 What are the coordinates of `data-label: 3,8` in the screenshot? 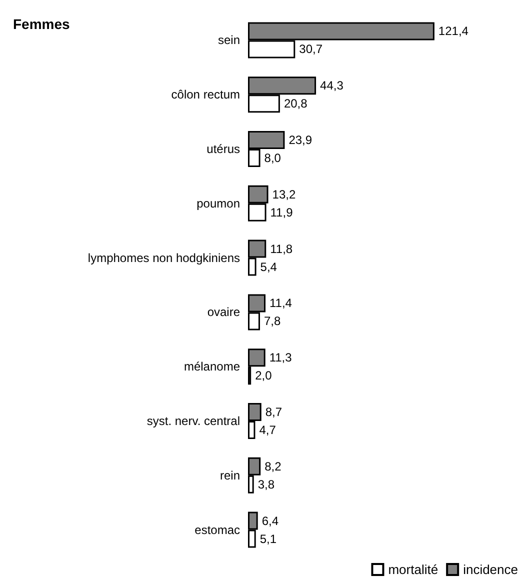 It's located at (266, 484).